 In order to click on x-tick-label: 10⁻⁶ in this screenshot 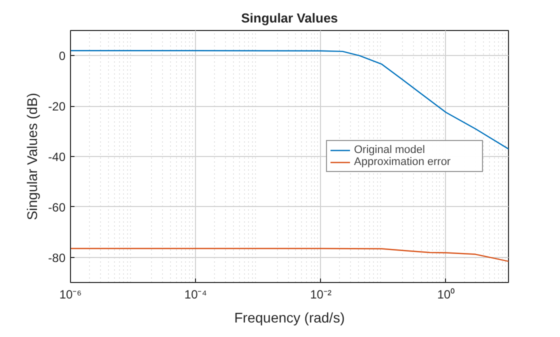, I will do `click(70, 295)`.